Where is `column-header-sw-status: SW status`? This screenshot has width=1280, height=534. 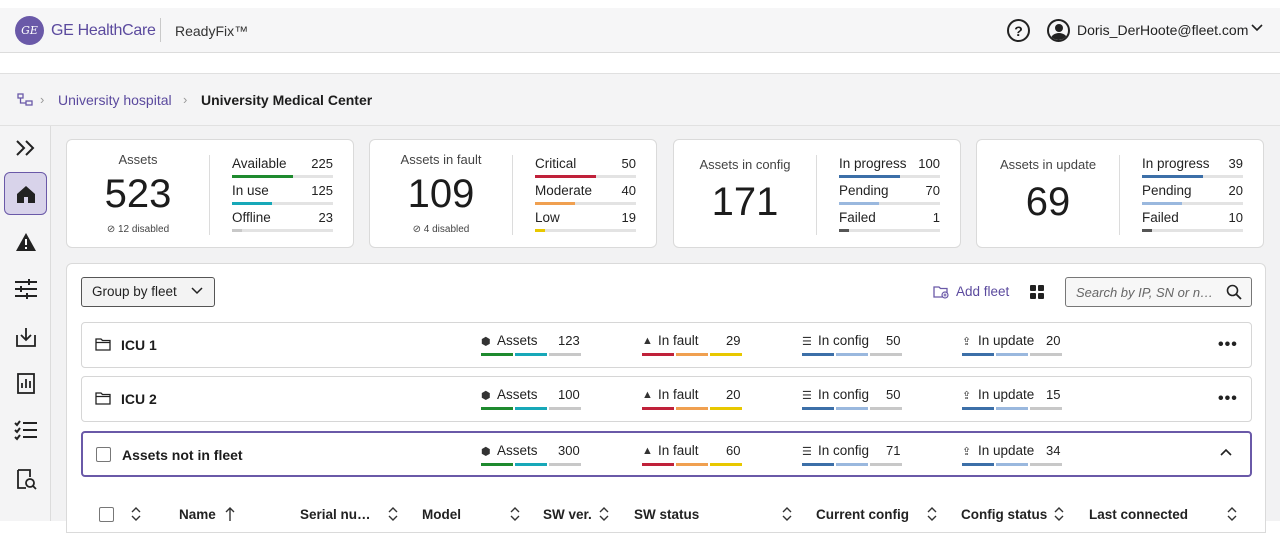
column-header-sw-status: SW status is located at coordinates (667, 514).